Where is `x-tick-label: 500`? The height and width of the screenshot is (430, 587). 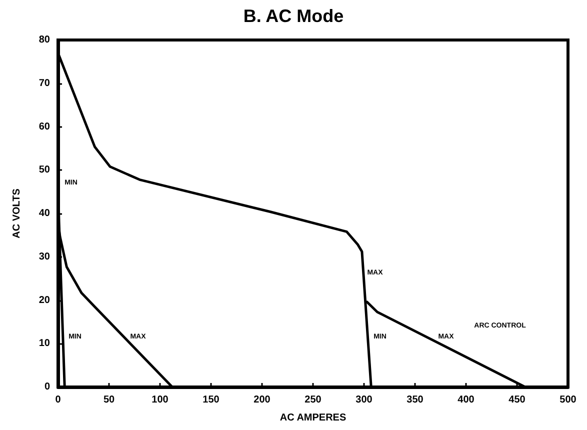
x-tick-label: 500 is located at coordinates (568, 400).